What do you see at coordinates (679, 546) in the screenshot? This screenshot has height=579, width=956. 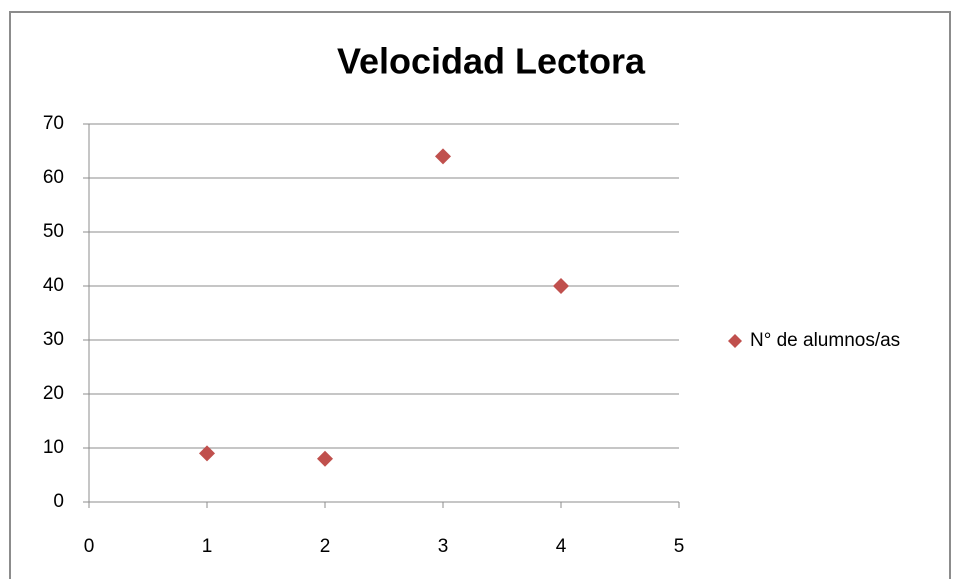 I see `x-tick-label: 5` at bounding box center [679, 546].